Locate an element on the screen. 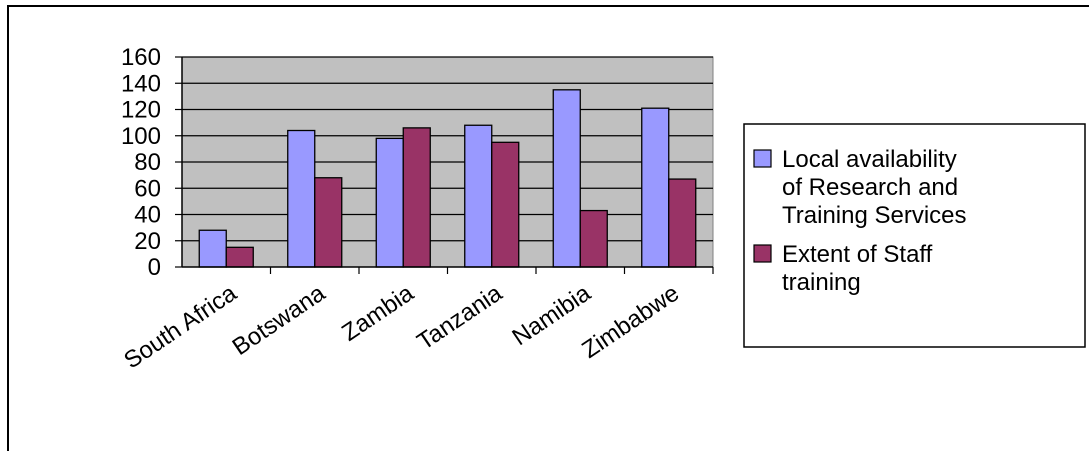 The width and height of the screenshot is (1091, 451). y-tick-label: 20 is located at coordinates (147, 241).